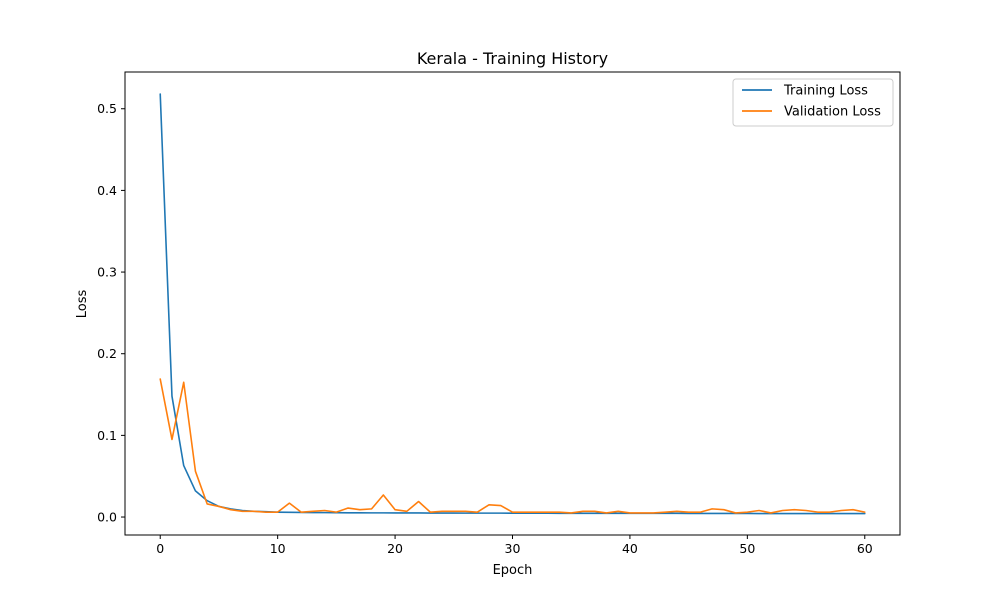  Describe the element at coordinates (107, 108) in the screenshot. I see `y-tick-label: 0.5` at that location.